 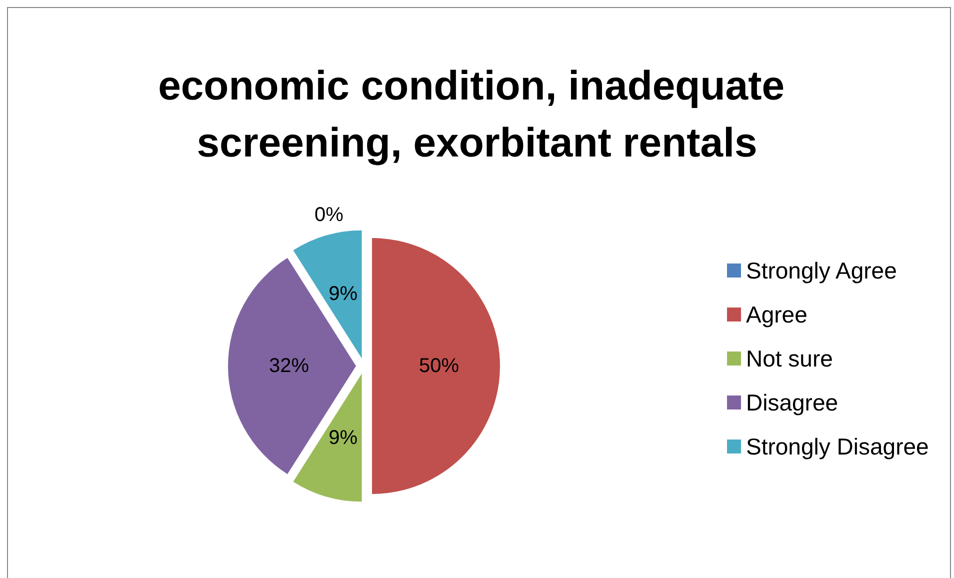 What do you see at coordinates (821, 271) in the screenshot?
I see `legend-label: Strongly Agree` at bounding box center [821, 271].